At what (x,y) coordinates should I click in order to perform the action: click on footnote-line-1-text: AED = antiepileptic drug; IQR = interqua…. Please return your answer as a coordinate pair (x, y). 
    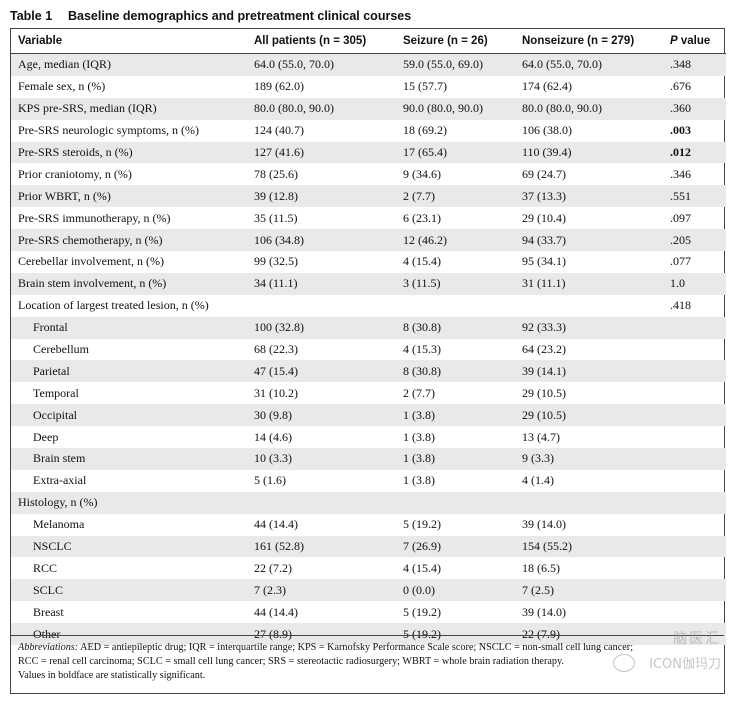
    Looking at the image, I should click on (356, 647).